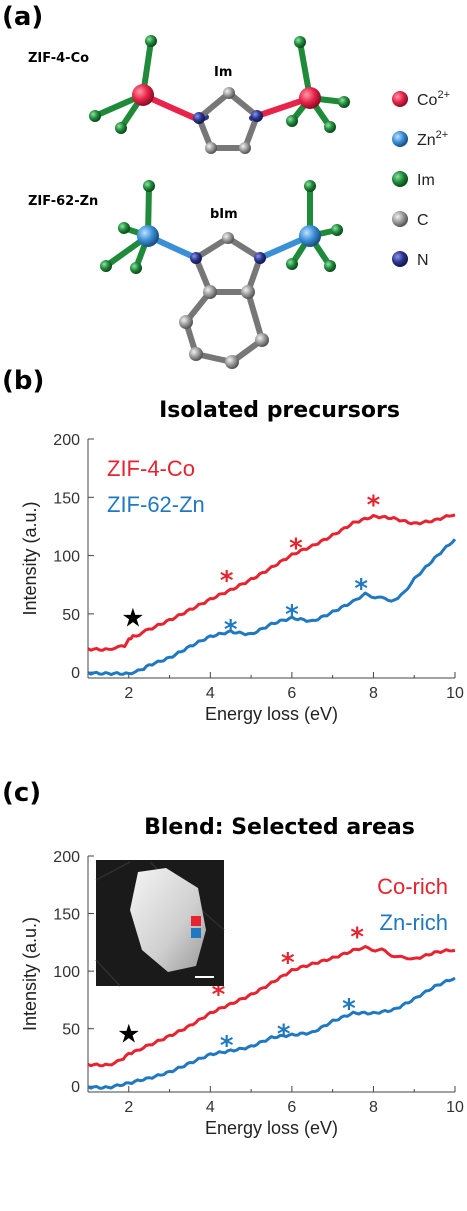 Image resolution: width=467 pixels, height=1211 pixels. I want to click on atom-key-label: C, so click(423, 220).